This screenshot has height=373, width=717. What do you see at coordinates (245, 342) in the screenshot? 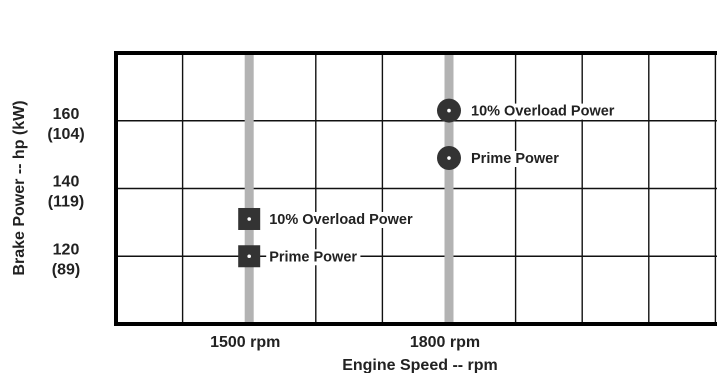
I see `x-tick-label: 1500 rpm` at bounding box center [245, 342].